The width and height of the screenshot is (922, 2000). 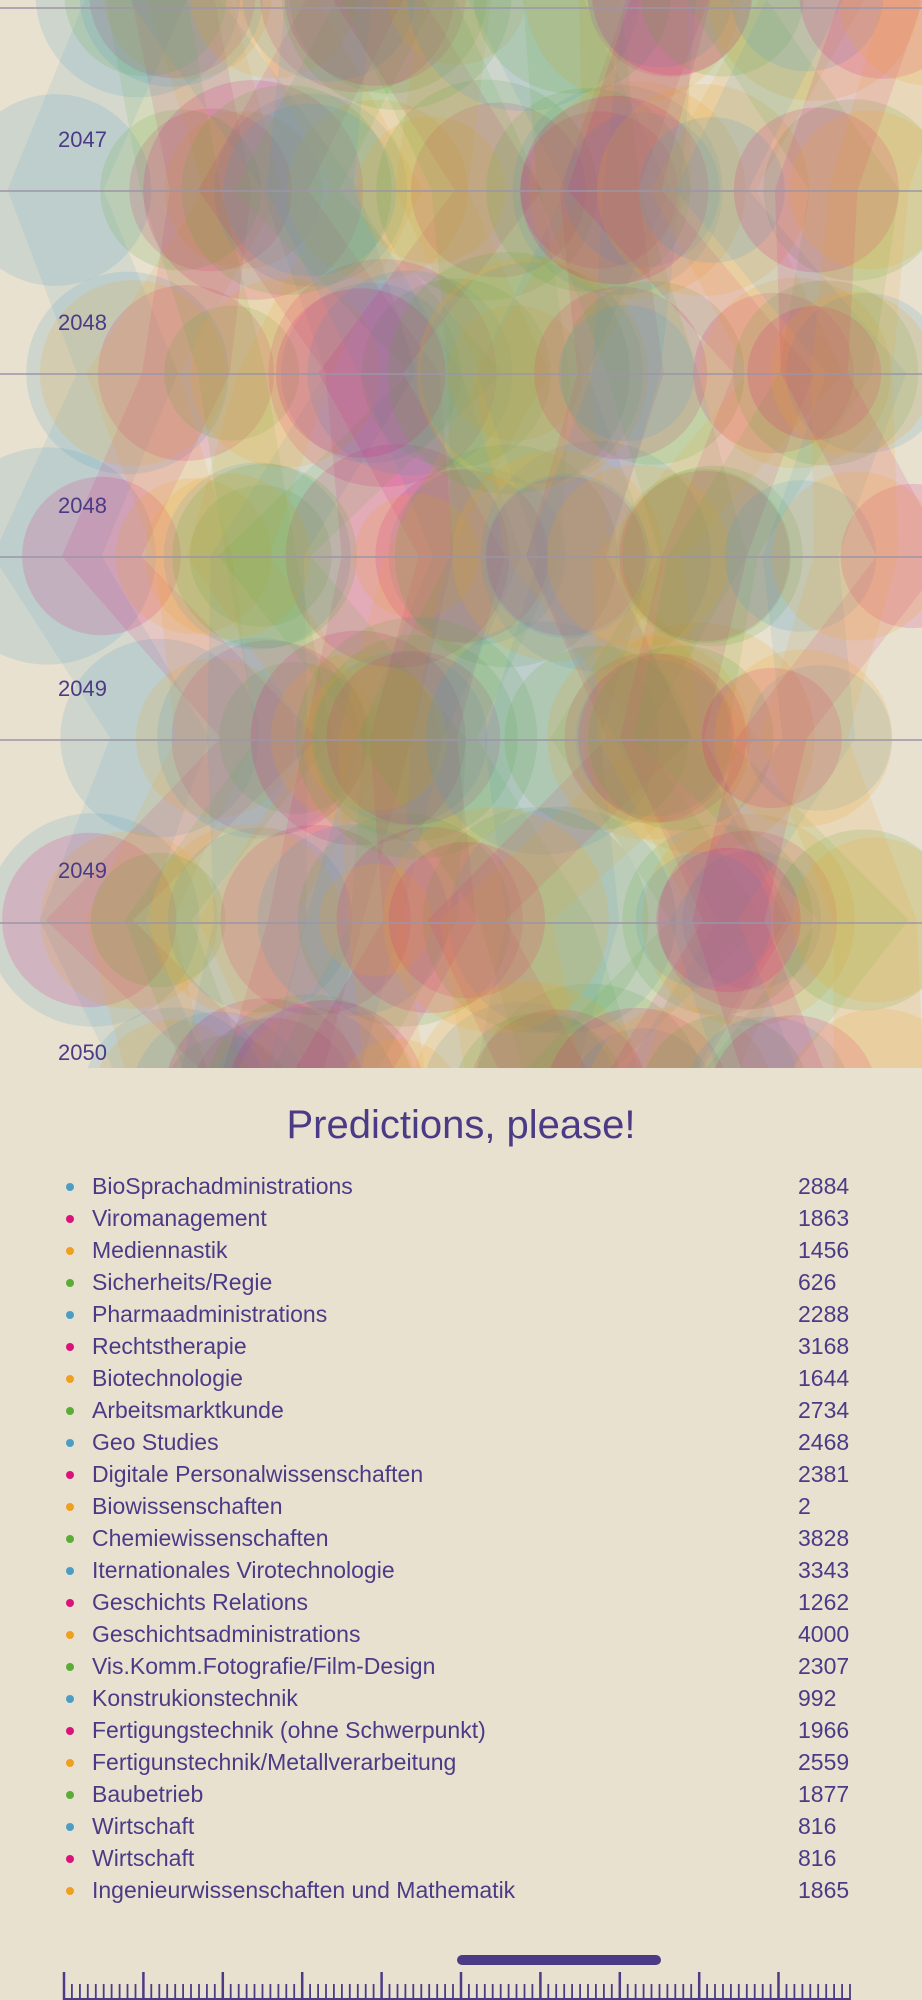 I want to click on legend-item: Digitale Personalwissenschaften 2381, so click(x=466, y=1474).